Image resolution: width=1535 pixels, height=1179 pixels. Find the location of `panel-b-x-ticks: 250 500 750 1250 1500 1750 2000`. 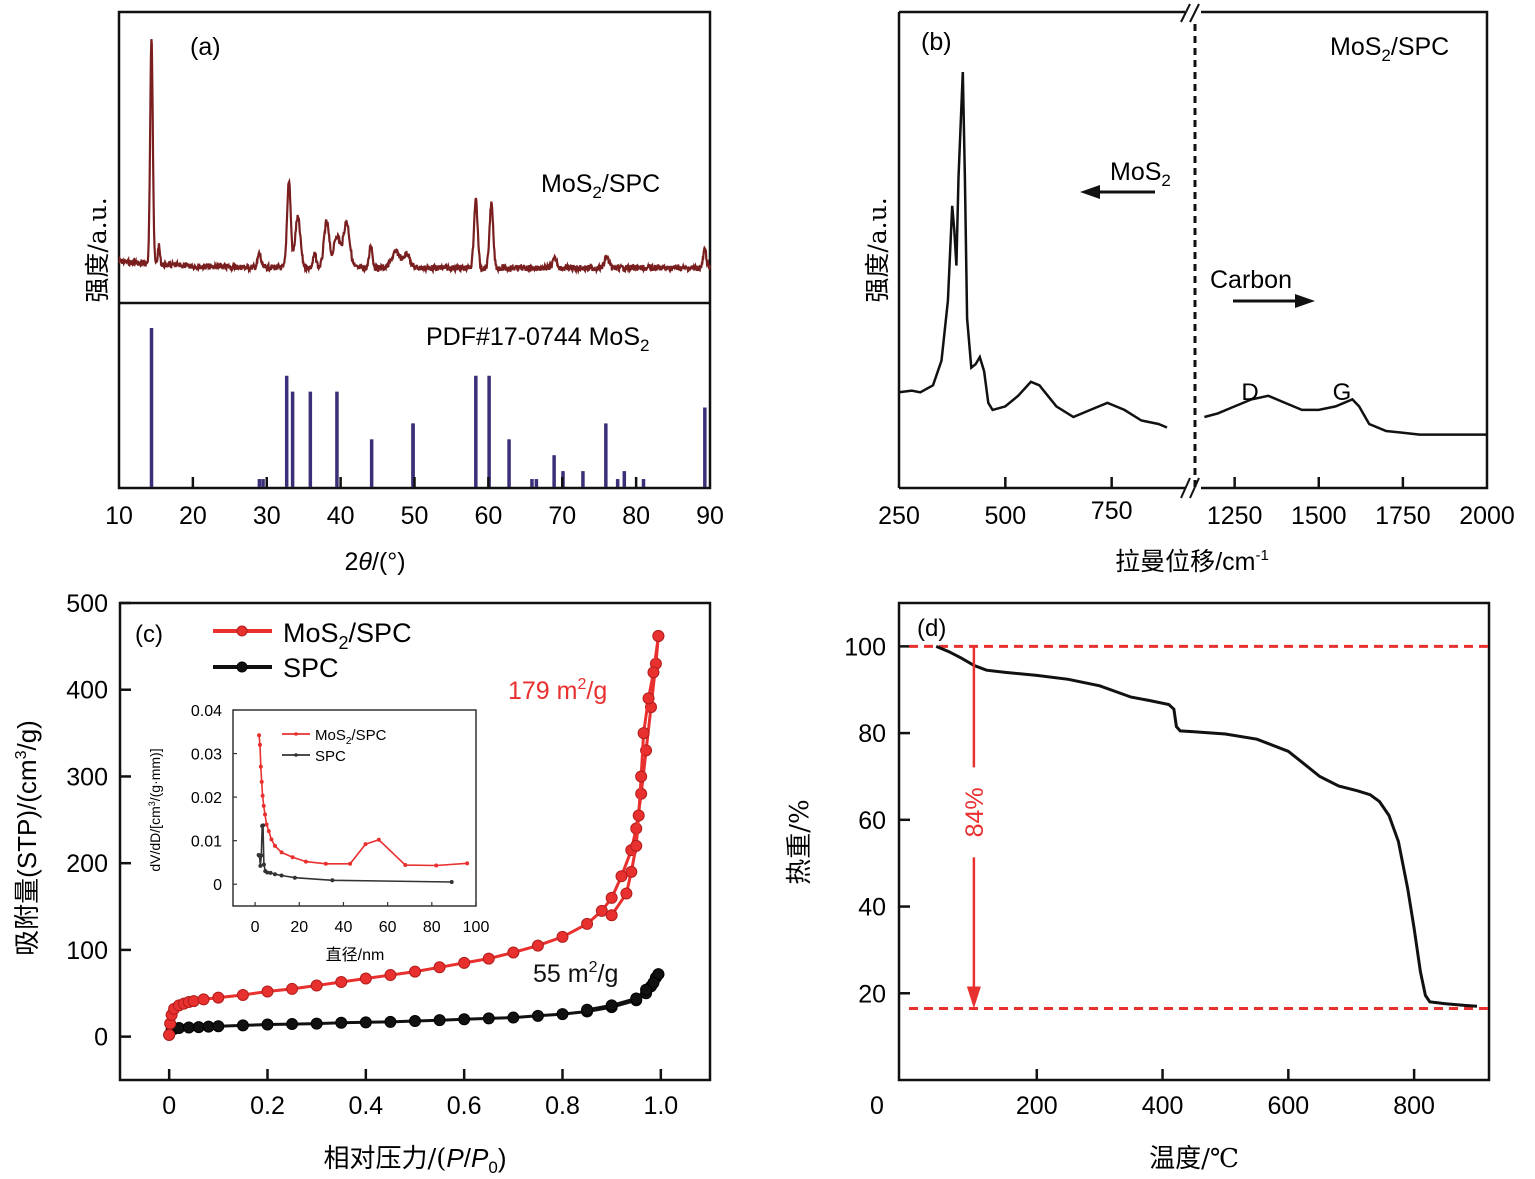

panel-b-x-ticks: 250 500 750 1250 1500 1750 2000 is located at coordinates (1196, 503).